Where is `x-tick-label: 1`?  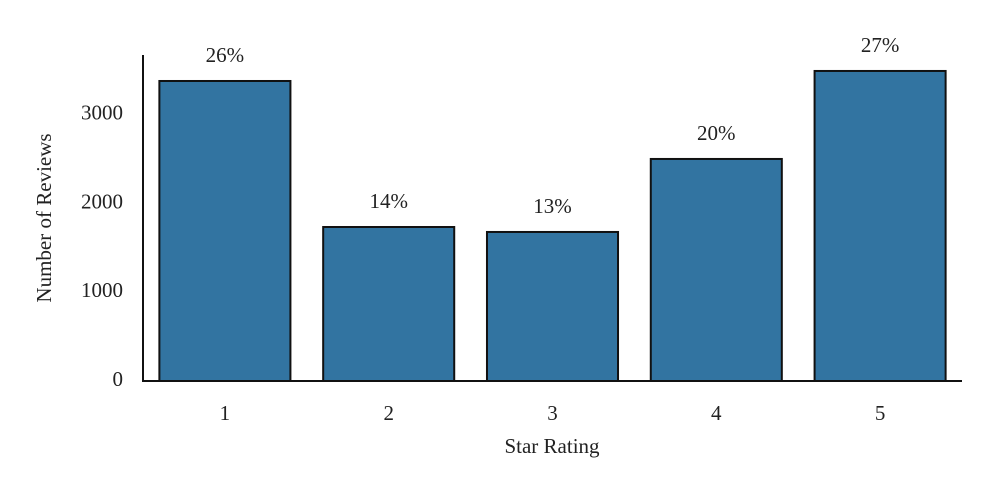
x-tick-label: 1 is located at coordinates (225, 413).